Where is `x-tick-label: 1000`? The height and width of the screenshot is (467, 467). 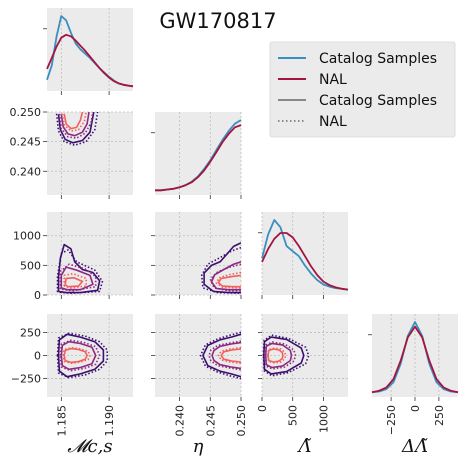
x-tick-label: 1000 is located at coordinates (323, 419).